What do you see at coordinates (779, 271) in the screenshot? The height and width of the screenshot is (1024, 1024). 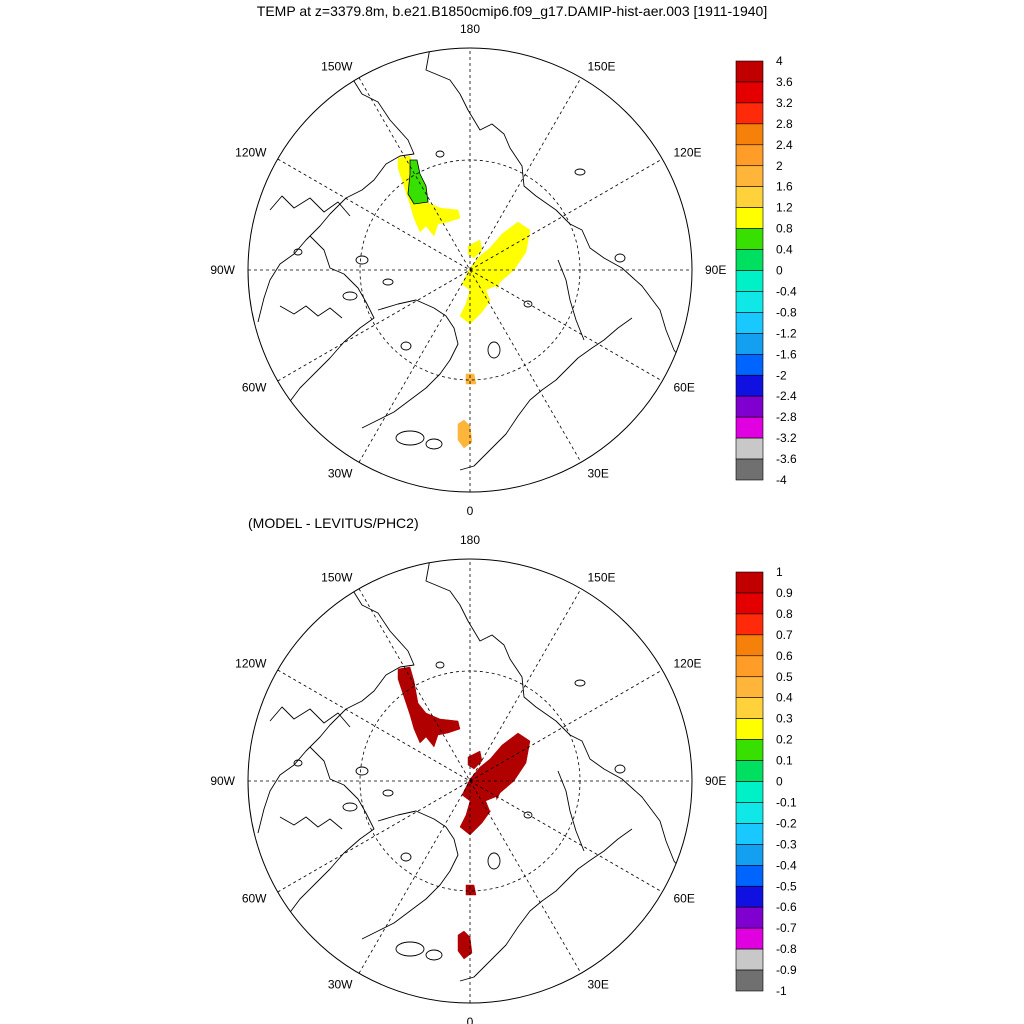 I see `colorbar-tick-label: 0` at bounding box center [779, 271].